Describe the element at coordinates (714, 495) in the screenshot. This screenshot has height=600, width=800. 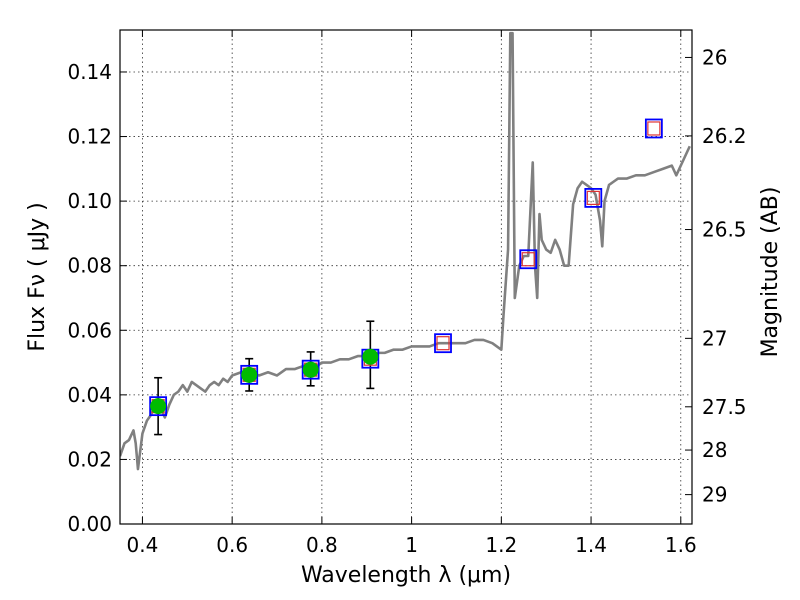
I see `right-tick-label: 29` at that location.